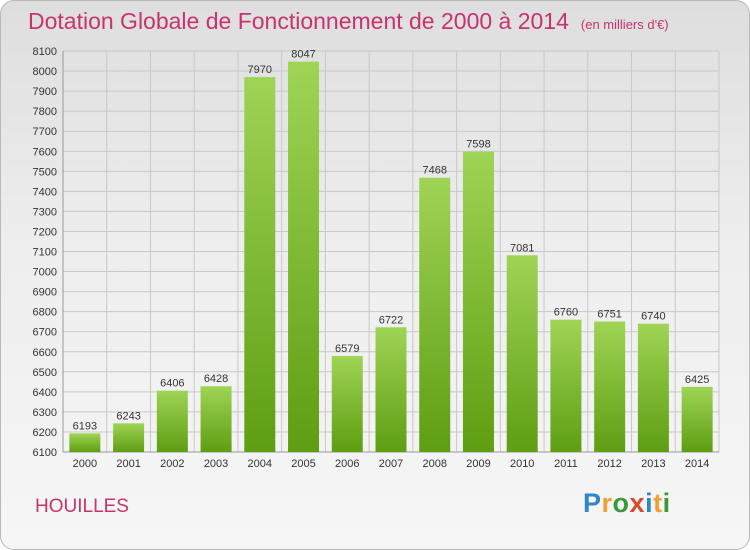  I want to click on y-tick-label: 7700, so click(45, 132).